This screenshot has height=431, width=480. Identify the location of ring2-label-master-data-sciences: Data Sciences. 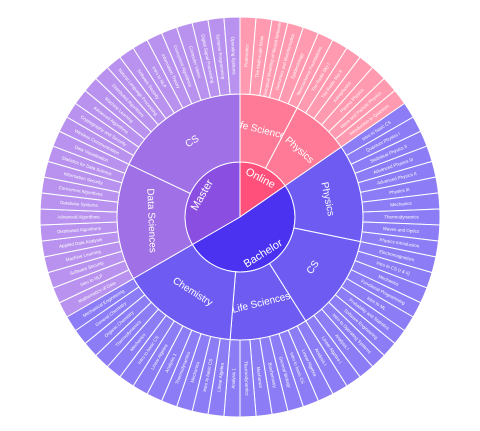
(151, 220).